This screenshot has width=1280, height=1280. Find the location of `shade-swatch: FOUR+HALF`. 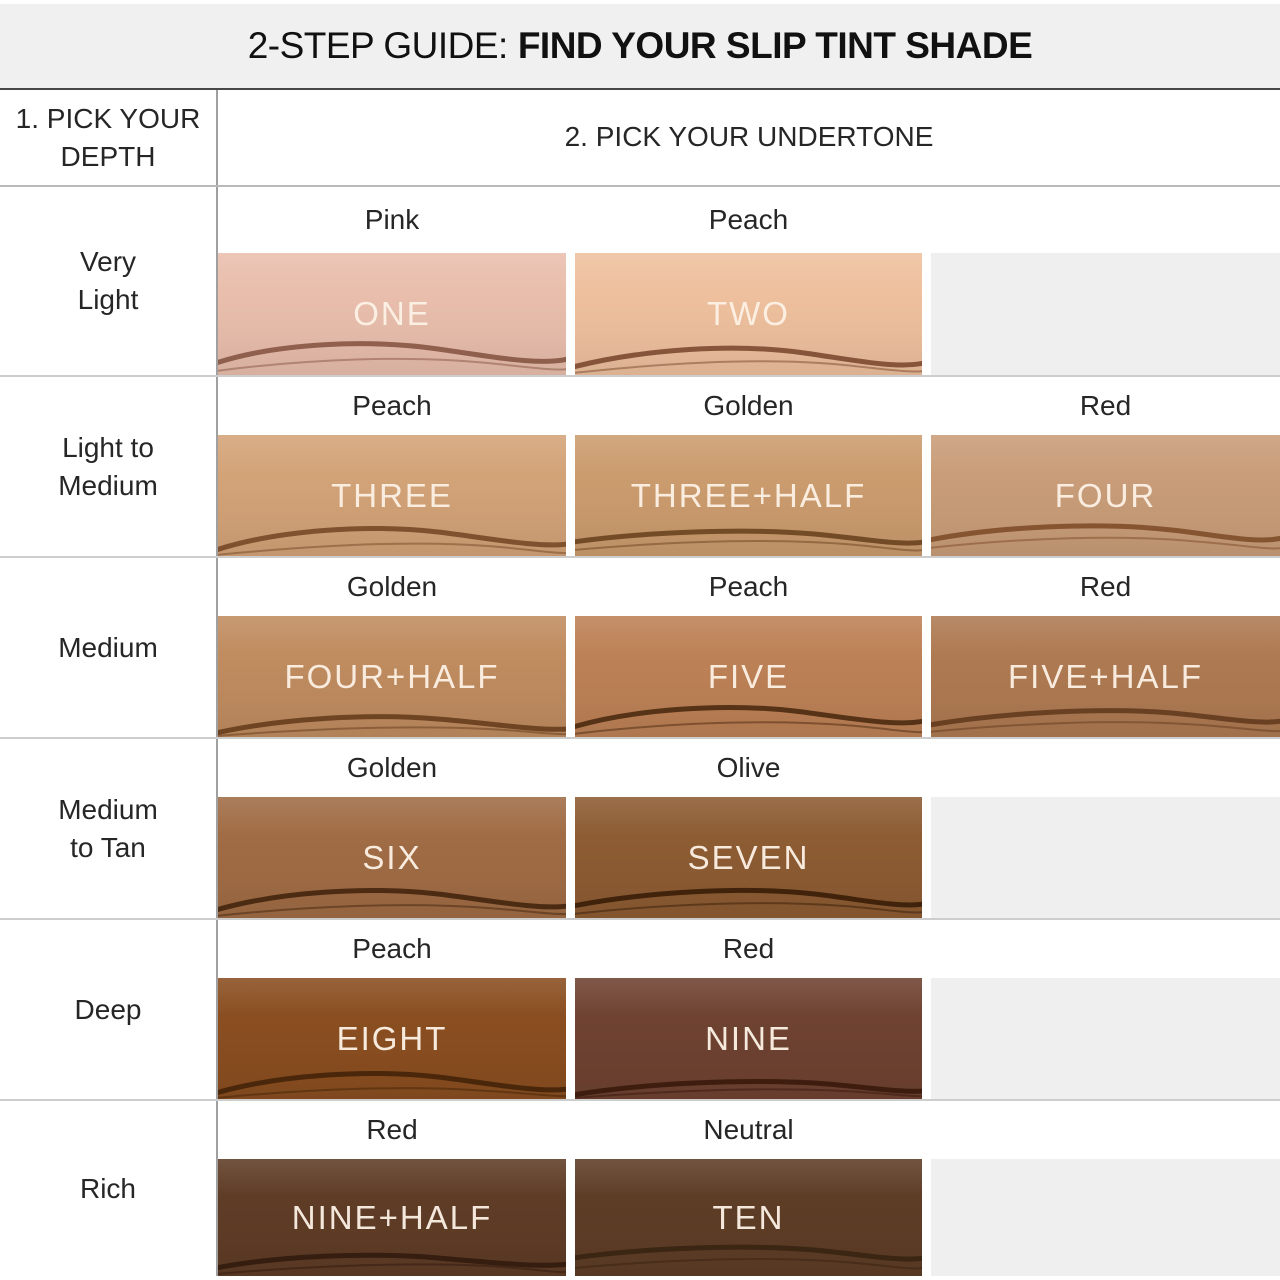

shade-swatch: FOUR+HALF is located at coordinates (392, 676).